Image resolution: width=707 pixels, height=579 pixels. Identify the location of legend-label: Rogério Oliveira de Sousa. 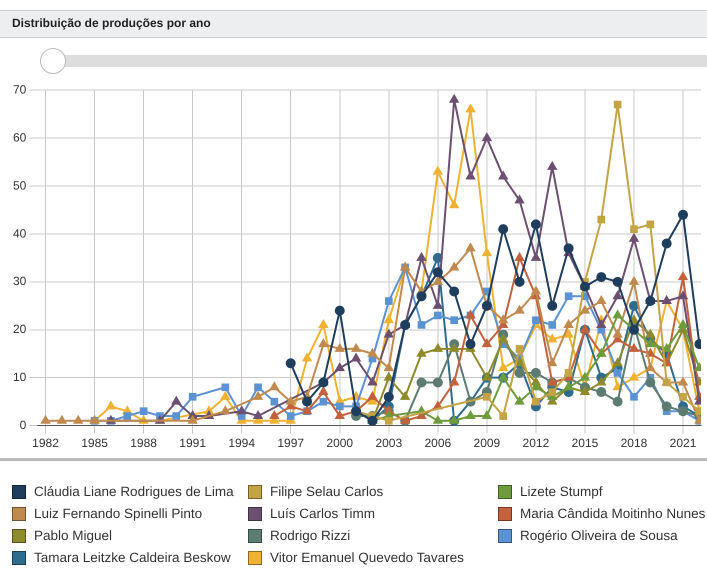
(599, 535).